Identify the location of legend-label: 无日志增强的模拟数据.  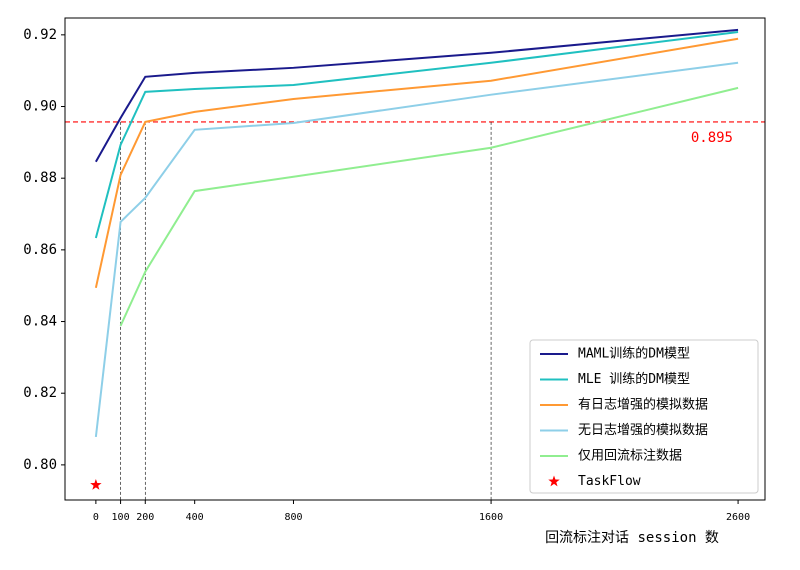
(643, 430).